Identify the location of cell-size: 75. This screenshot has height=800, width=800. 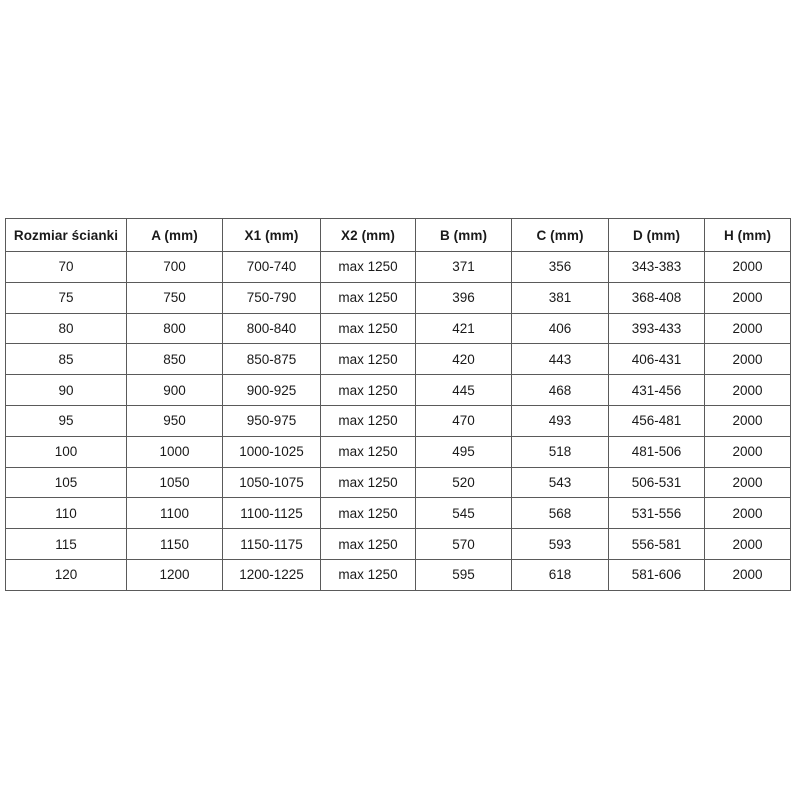
(66, 297).